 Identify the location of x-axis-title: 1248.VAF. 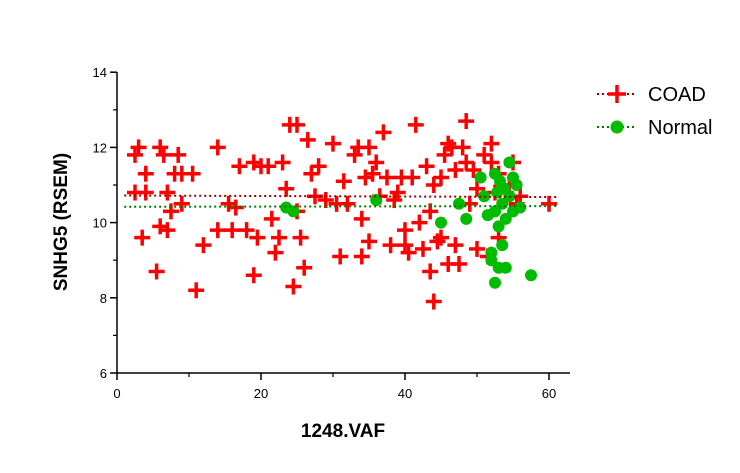
(343, 431).